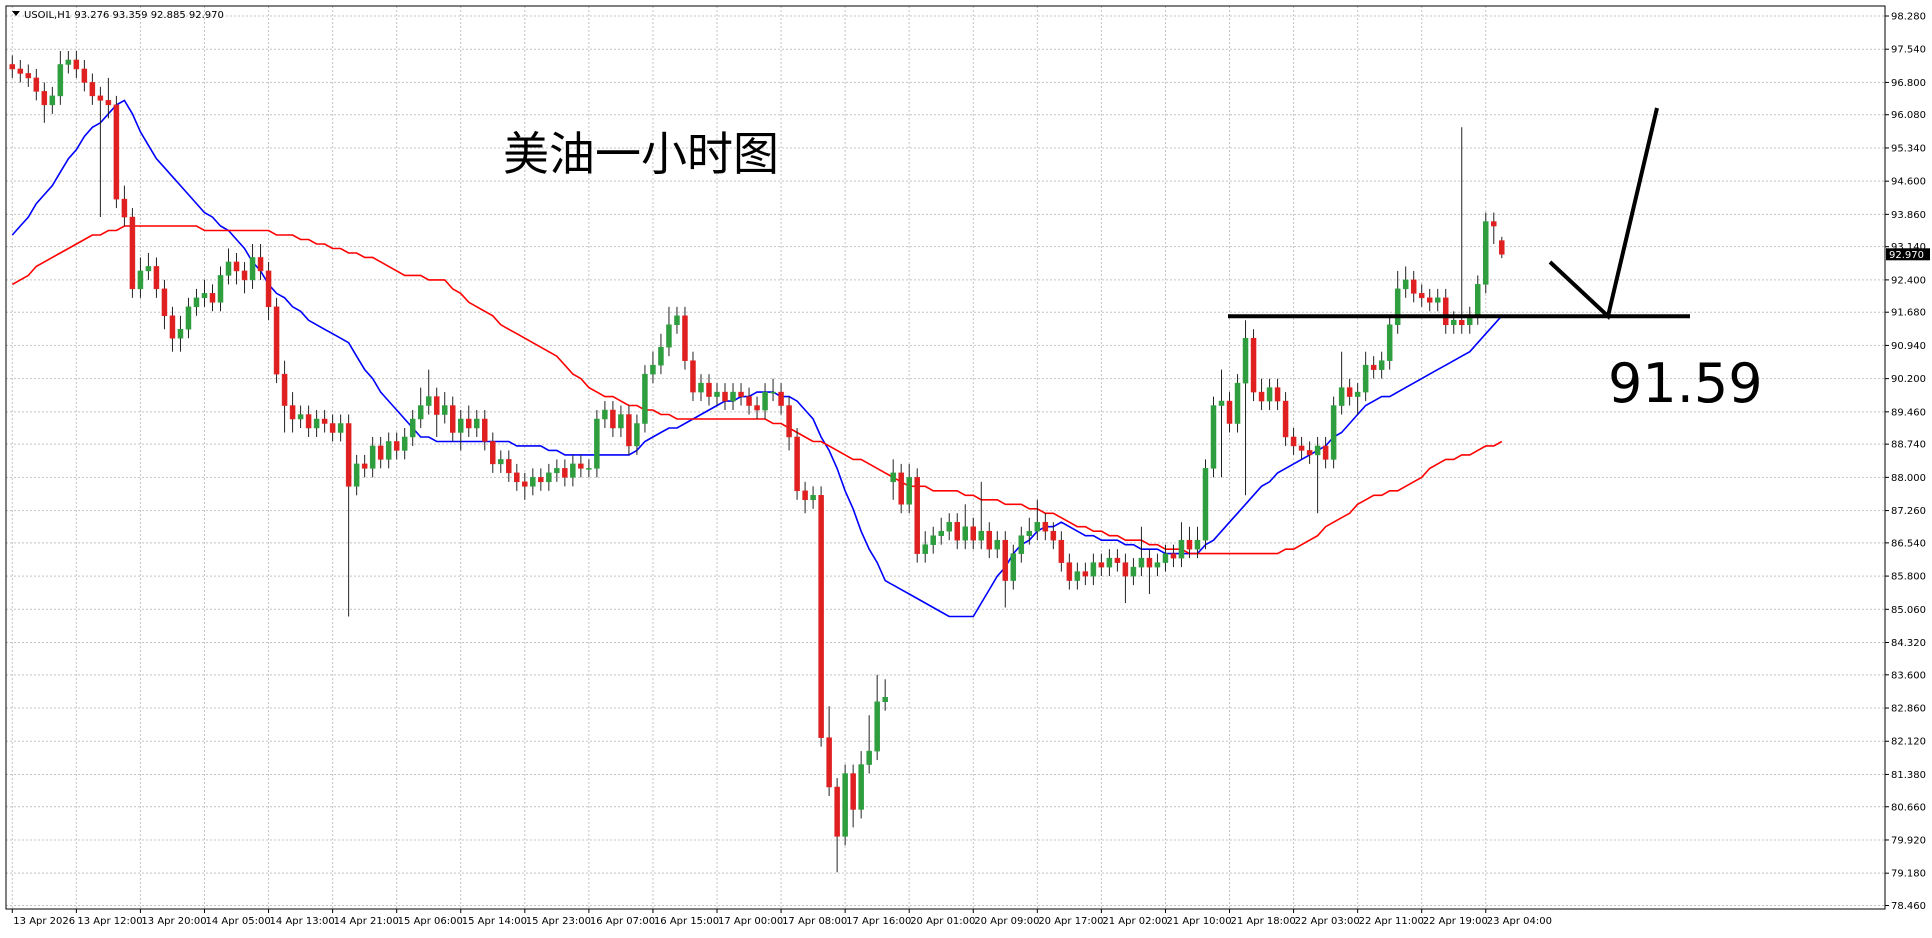 The height and width of the screenshot is (938, 1932). What do you see at coordinates (1908, 775) in the screenshot?
I see `y-tick-label: 81.380` at bounding box center [1908, 775].